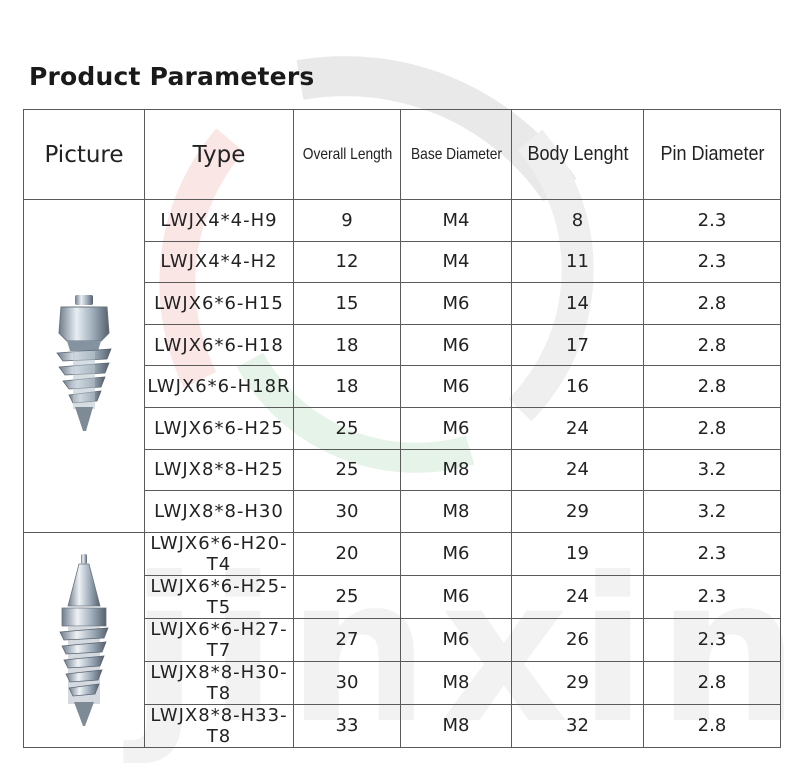 The image size is (800, 779). Describe the element at coordinates (219, 345) in the screenshot. I see `cell-type: LWJX6*6-H18` at that location.